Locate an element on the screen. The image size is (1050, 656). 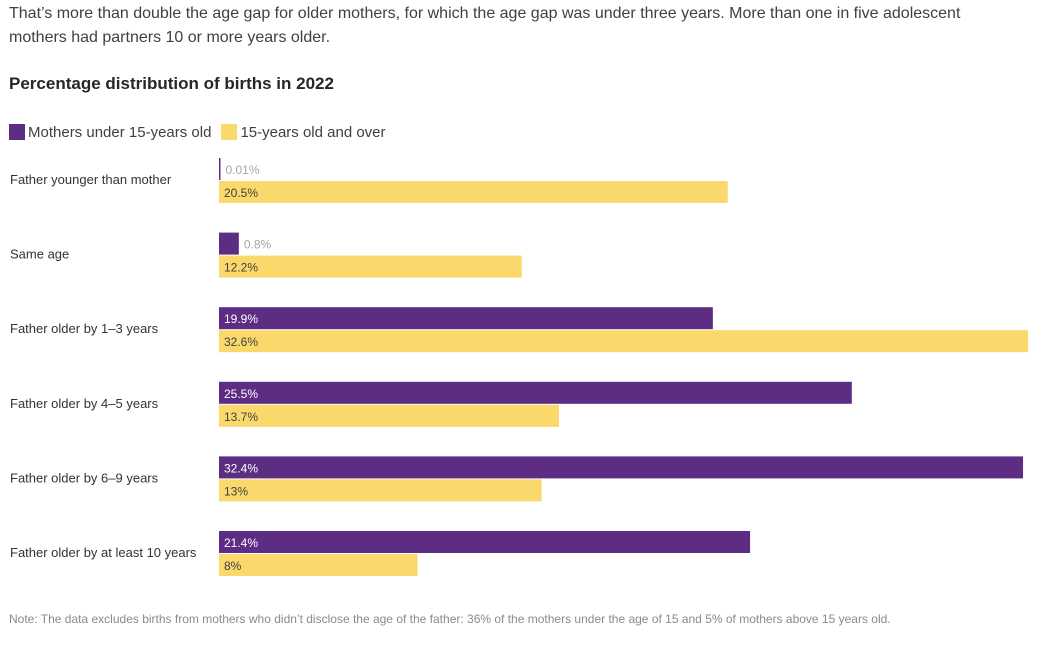
category-label: Father older by 4–5 years is located at coordinates (84, 403).